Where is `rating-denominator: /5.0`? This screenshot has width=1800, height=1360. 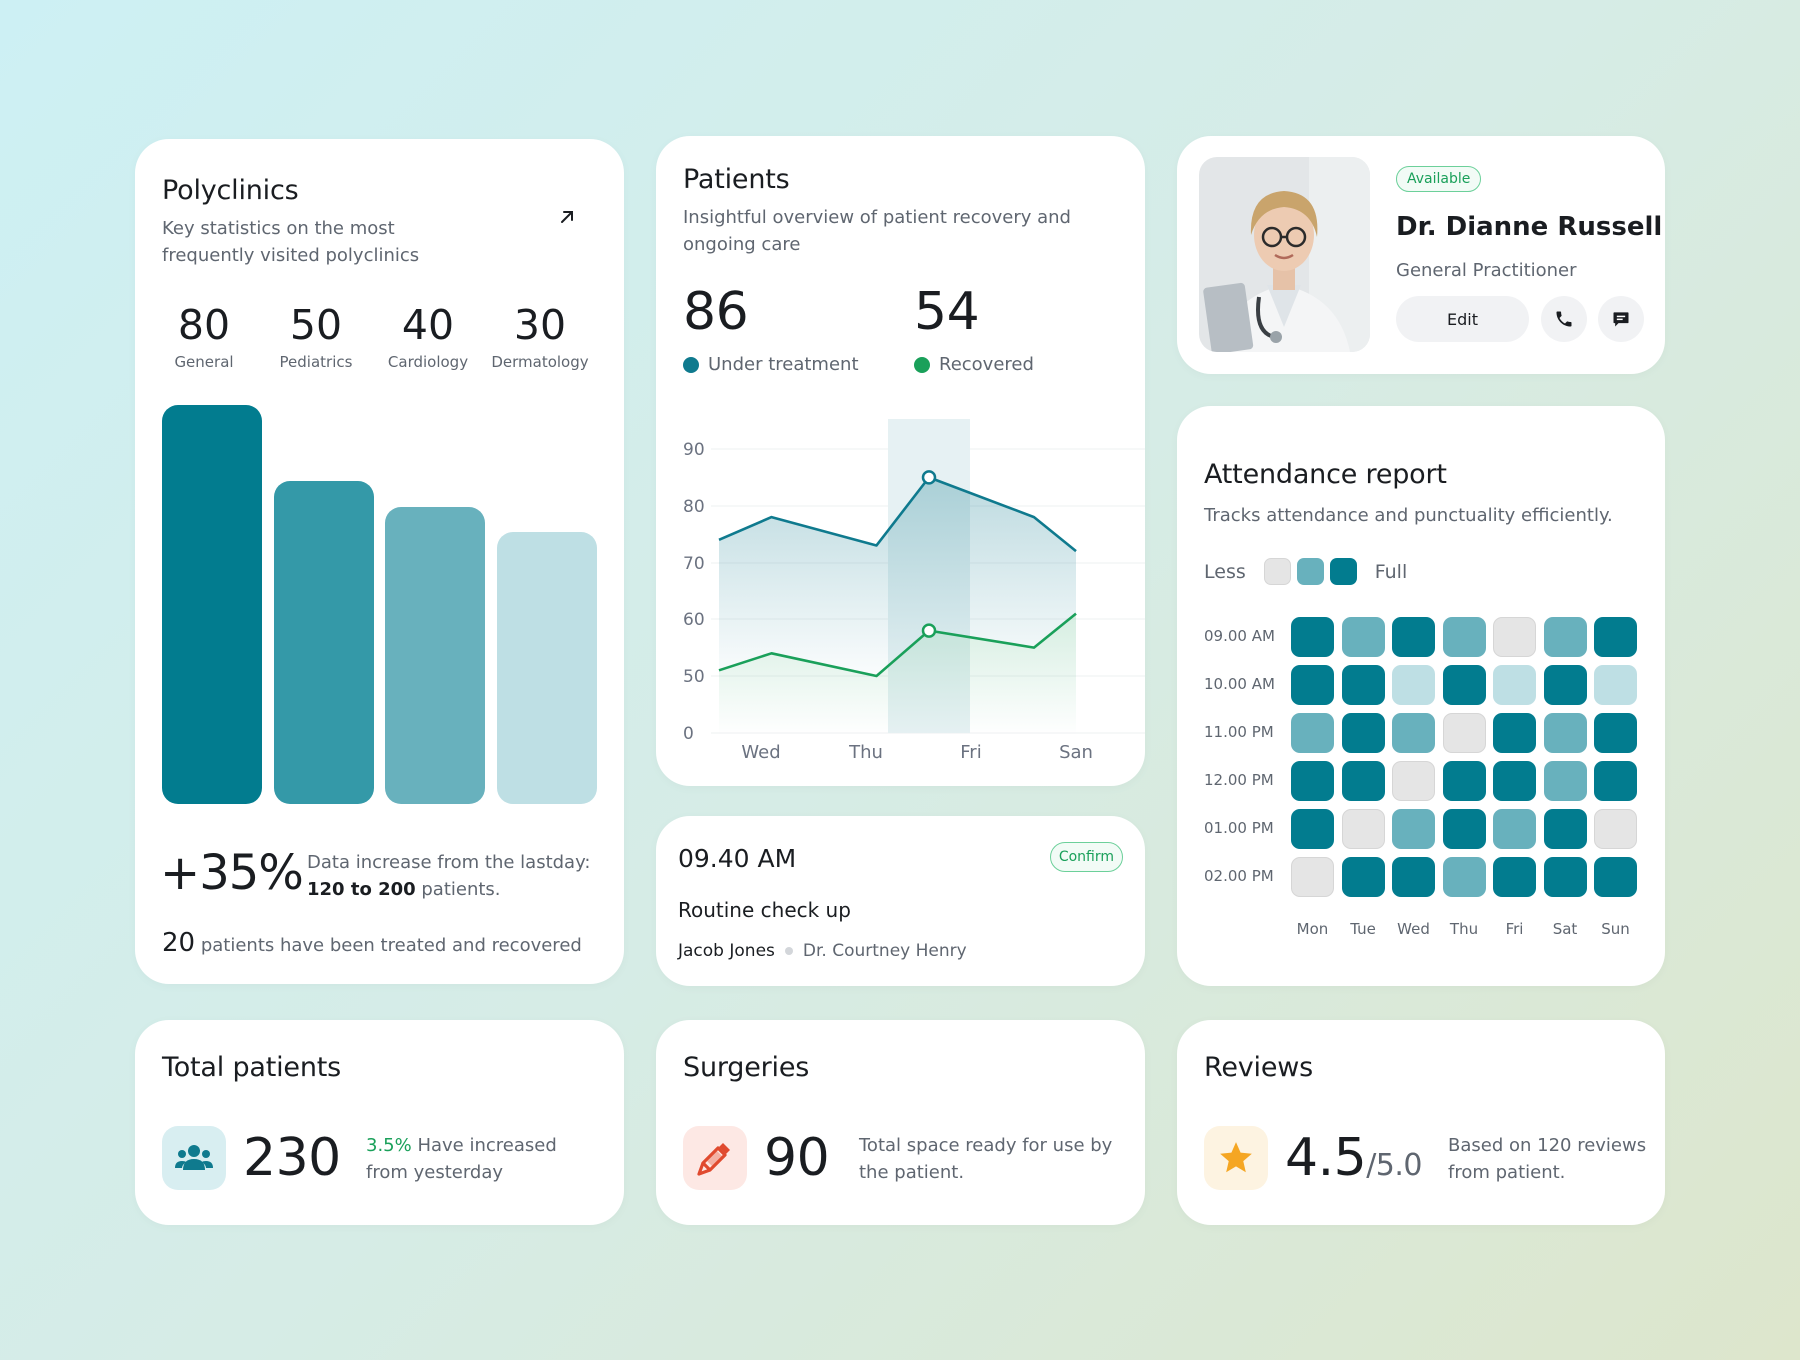 rating-denominator: /5.0 is located at coordinates (1394, 1165).